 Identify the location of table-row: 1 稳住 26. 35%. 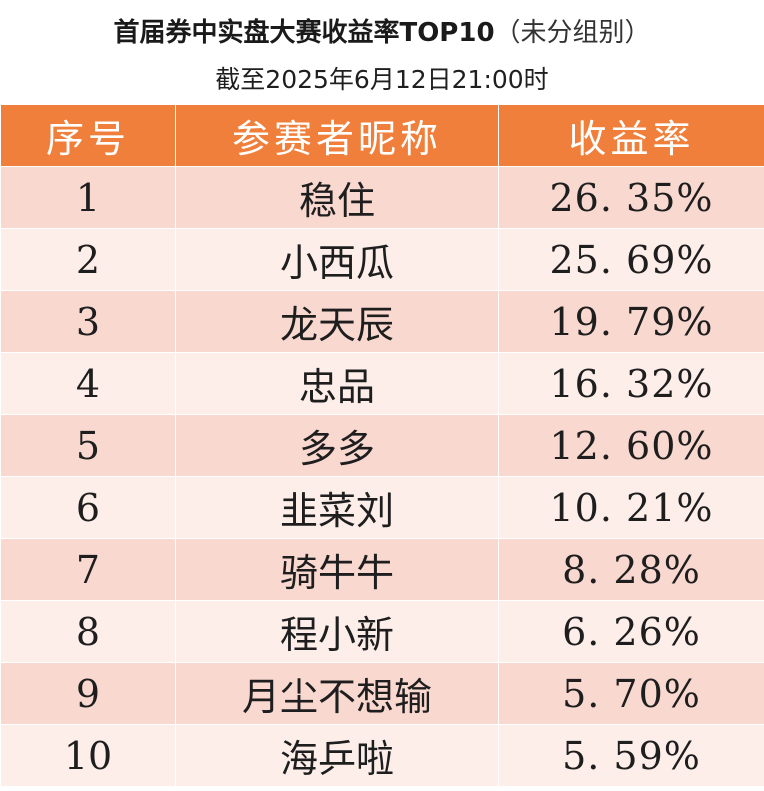
(382, 197).